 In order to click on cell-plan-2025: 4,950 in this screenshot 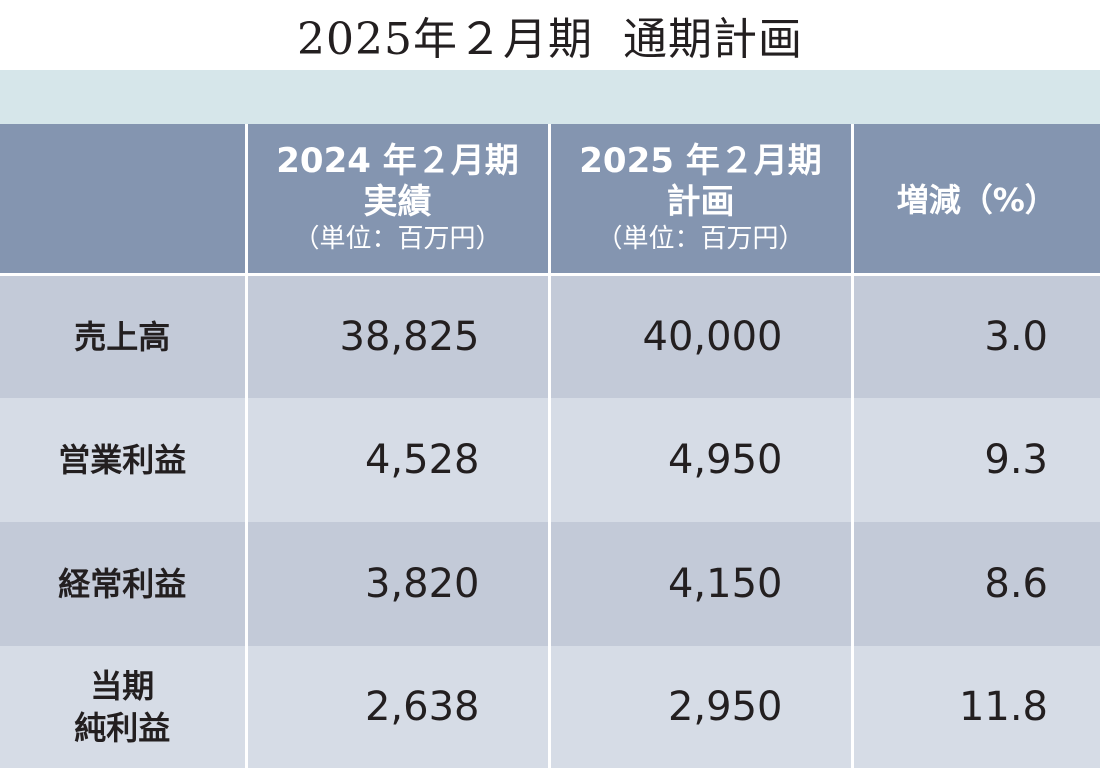, I will do `click(699, 460)`.